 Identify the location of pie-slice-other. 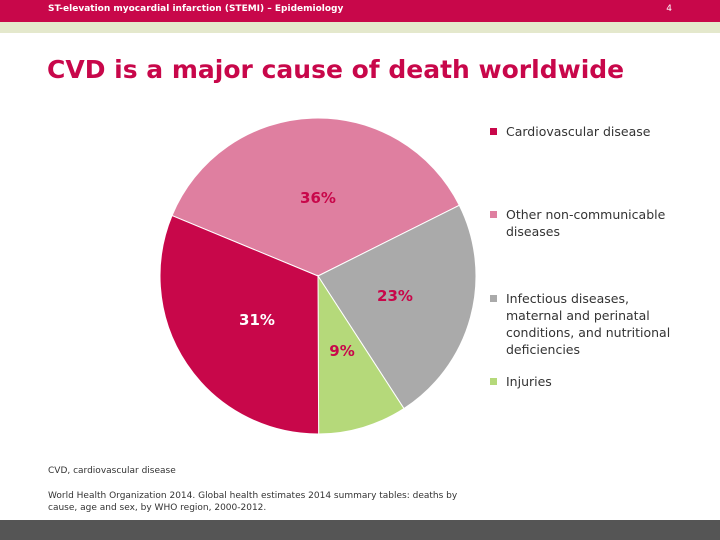
(315, 197).